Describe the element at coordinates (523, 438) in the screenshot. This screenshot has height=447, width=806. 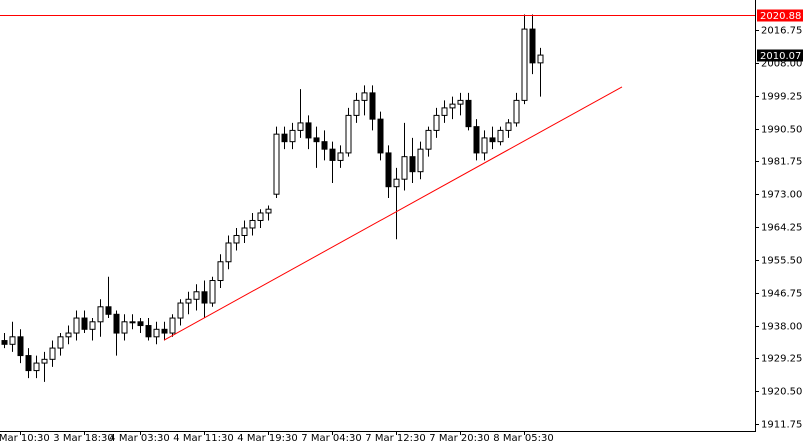
I see `x-tick-label: 8 Mar 05:30` at that location.